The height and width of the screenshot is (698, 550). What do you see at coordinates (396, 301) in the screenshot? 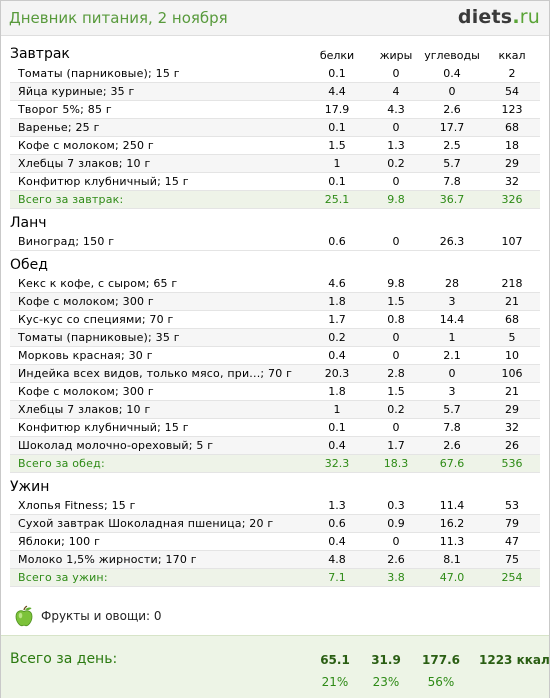
I see `fat-value: 1.5` at bounding box center [396, 301].